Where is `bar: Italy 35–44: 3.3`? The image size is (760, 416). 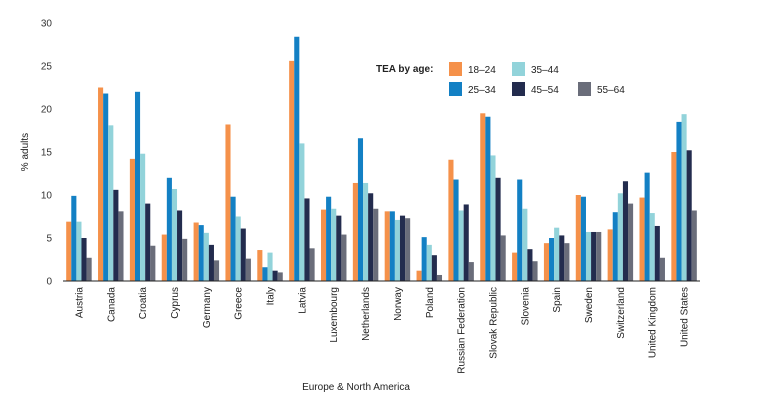 bar: Italy 35–44: 3.3 is located at coordinates (270, 266).